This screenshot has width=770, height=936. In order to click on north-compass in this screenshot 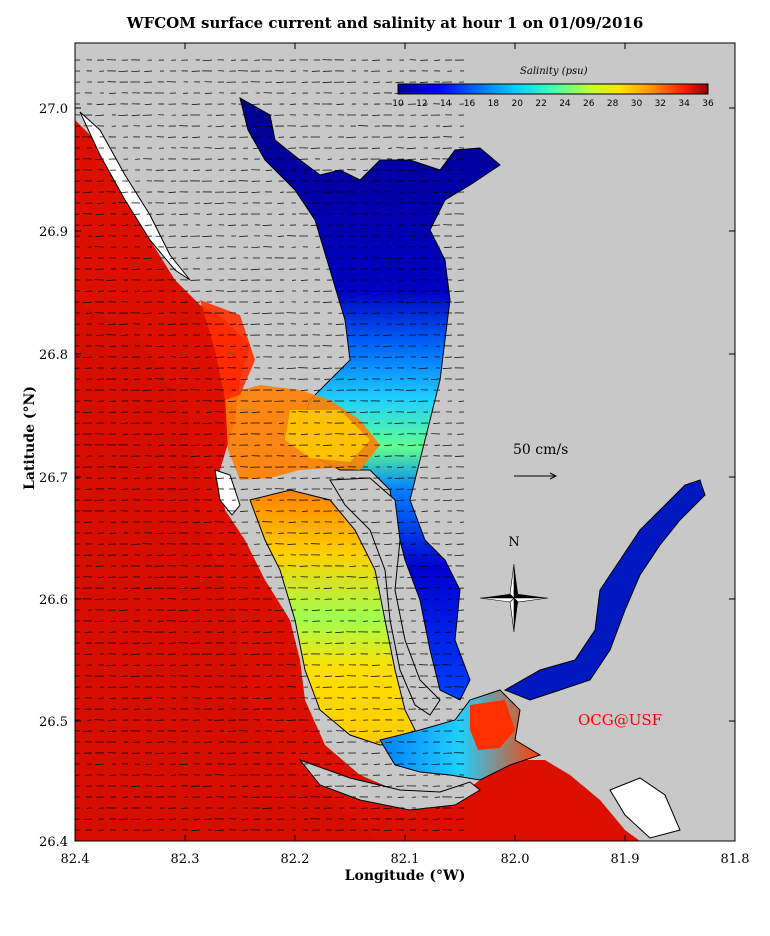, I will do `click(514, 598)`.